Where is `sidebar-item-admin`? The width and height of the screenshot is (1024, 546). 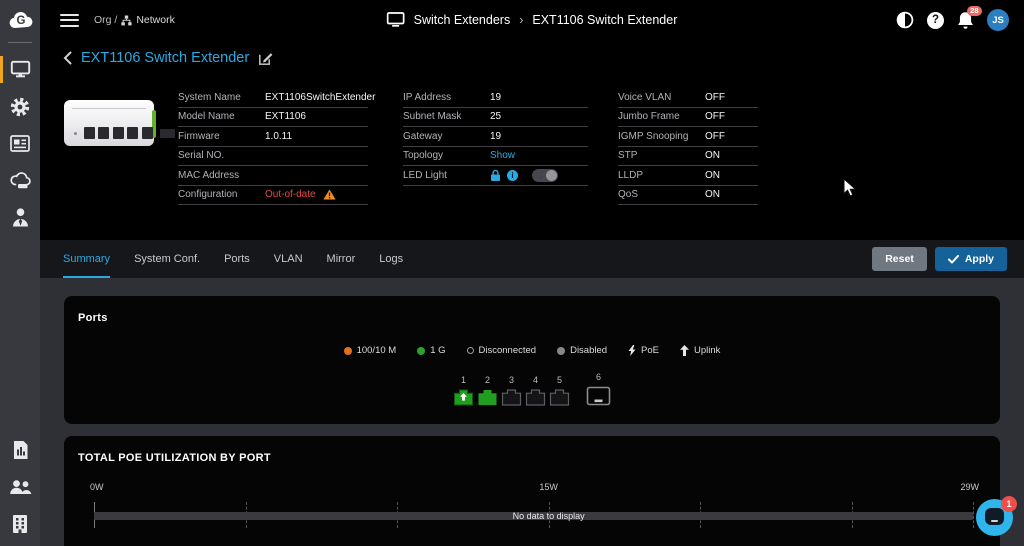
sidebar-item-admin is located at coordinates (20, 217).